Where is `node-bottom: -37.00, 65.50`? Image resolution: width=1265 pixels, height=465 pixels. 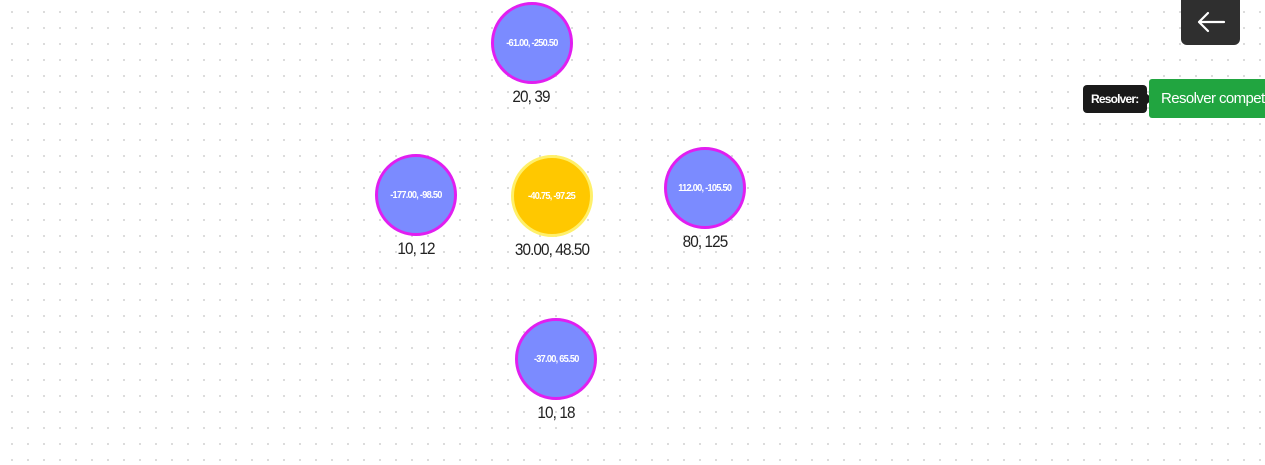 node-bottom: -37.00, 65.50 is located at coordinates (556, 359).